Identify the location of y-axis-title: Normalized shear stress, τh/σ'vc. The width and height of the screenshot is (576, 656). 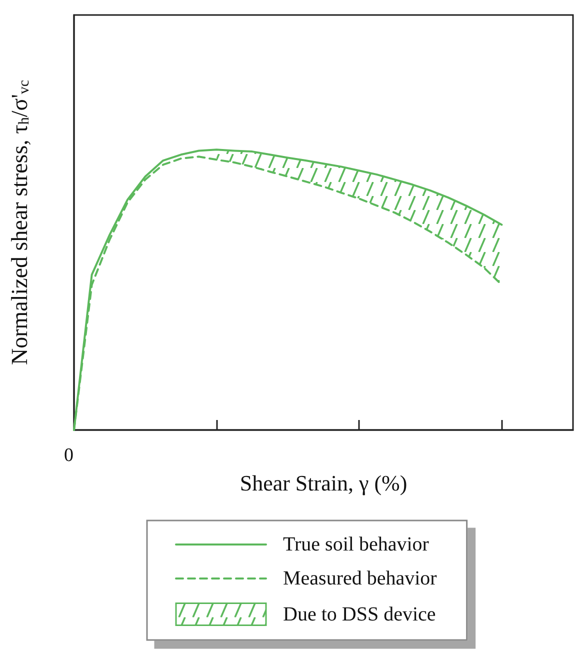
(19, 223).